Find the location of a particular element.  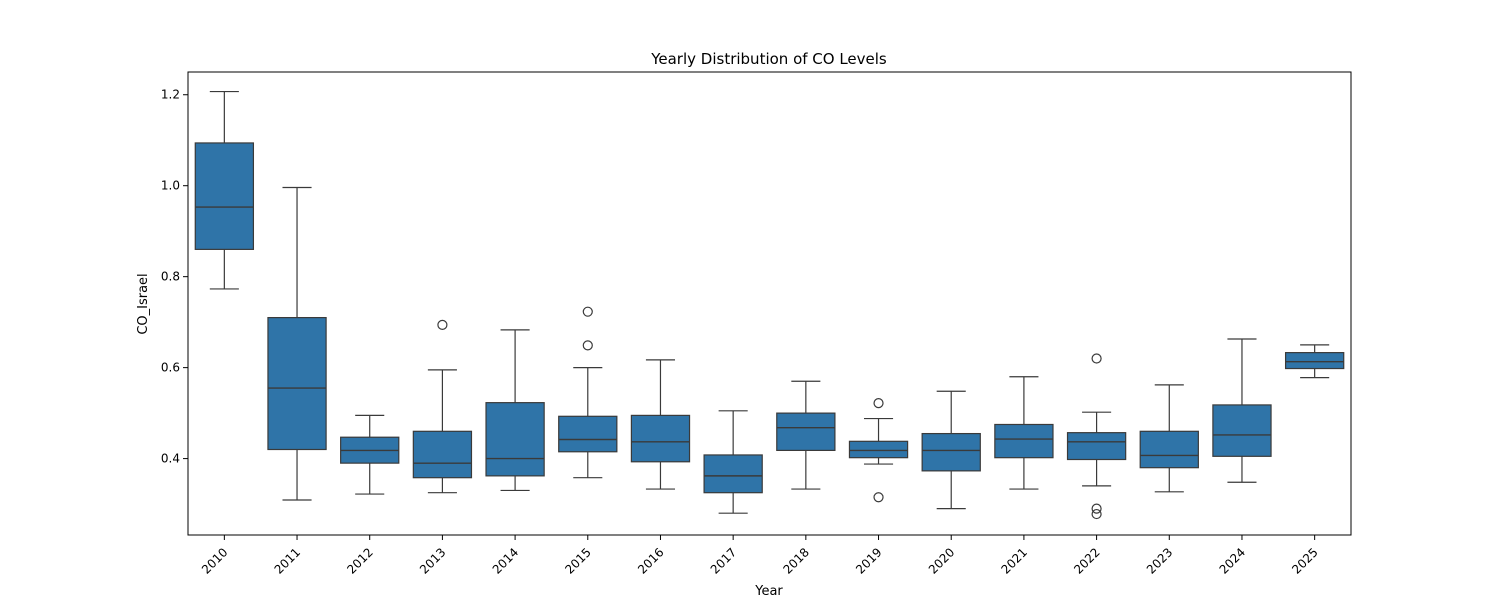

y-tick-label: 1.2 is located at coordinates (170, 95).